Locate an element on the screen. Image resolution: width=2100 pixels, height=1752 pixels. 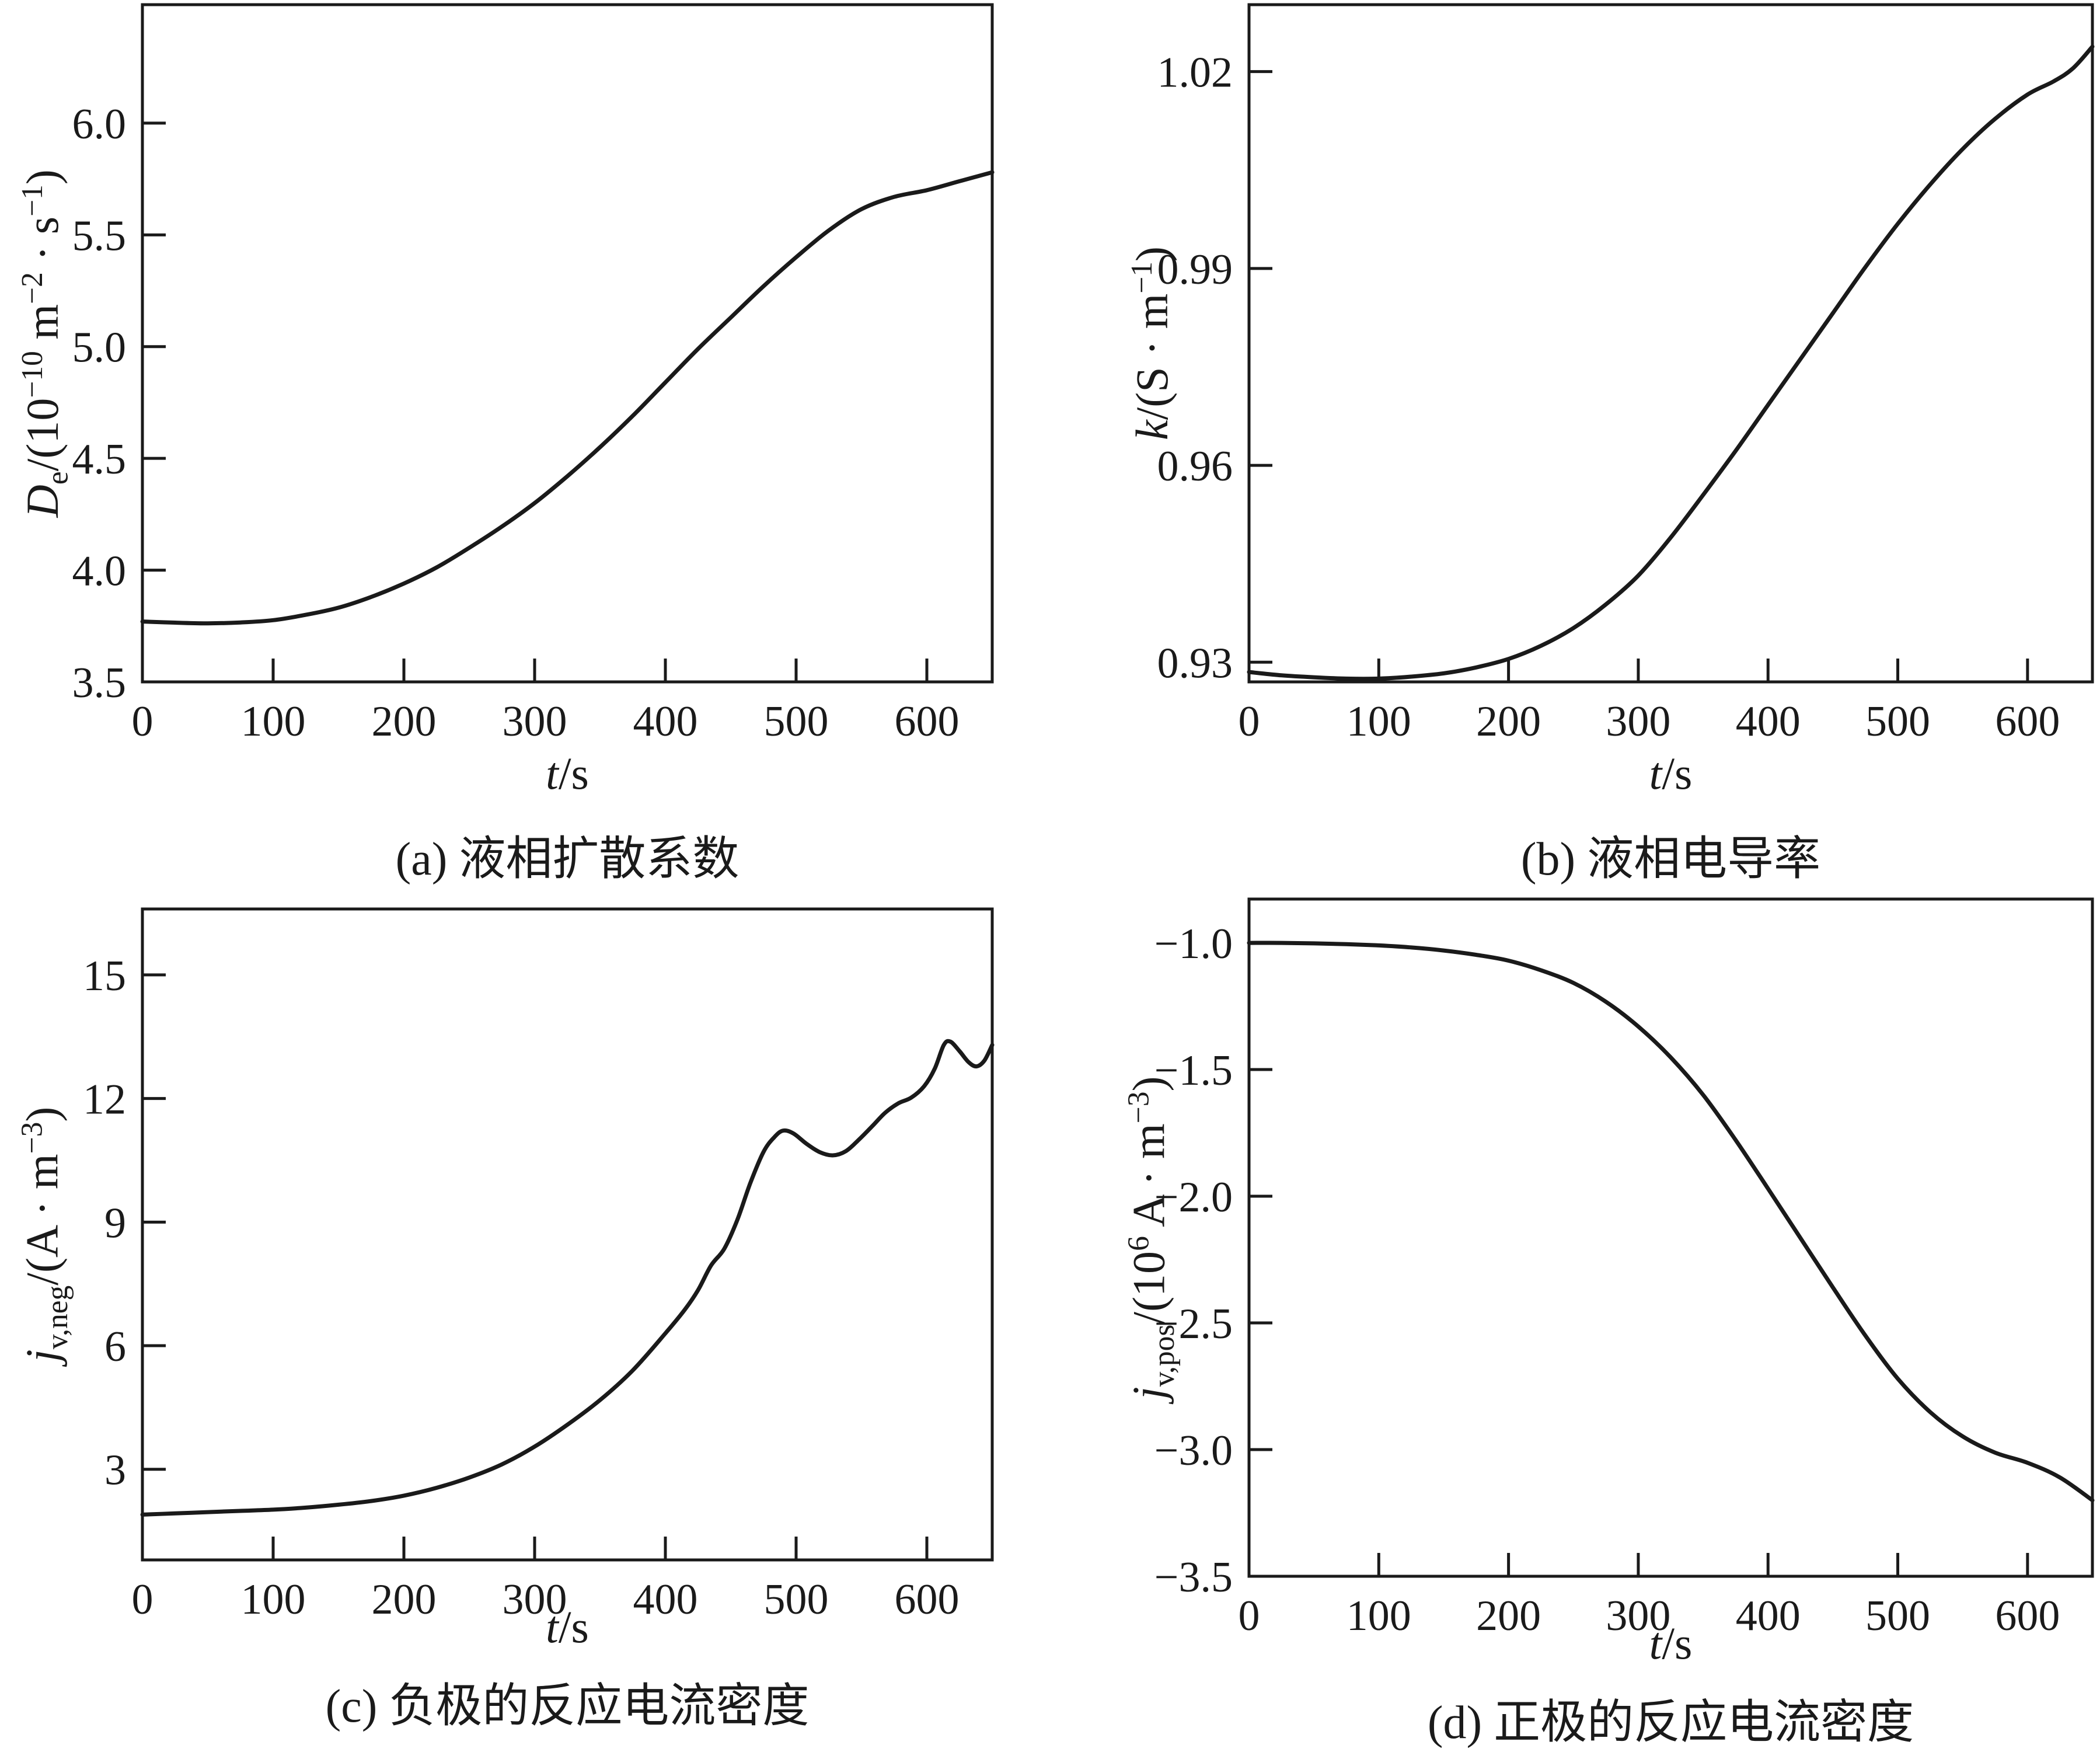
curve-liquid-phase-conductivity is located at coordinates (1671, 363).